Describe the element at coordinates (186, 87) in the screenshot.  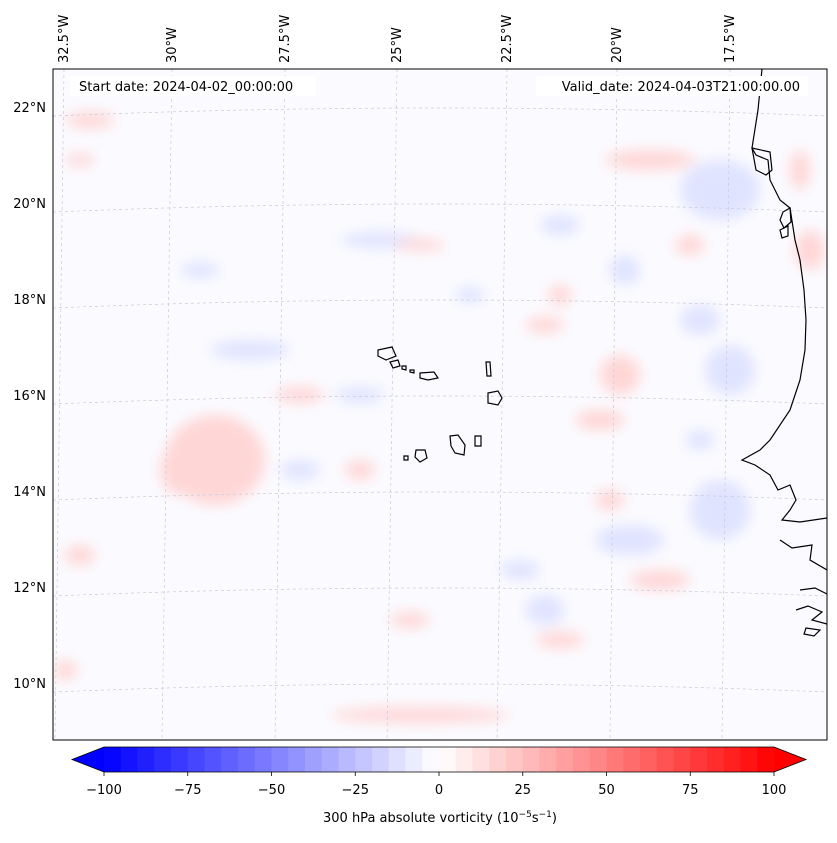
I see `start-date-label: Start date: 2024-04-02_00:00:00` at that location.